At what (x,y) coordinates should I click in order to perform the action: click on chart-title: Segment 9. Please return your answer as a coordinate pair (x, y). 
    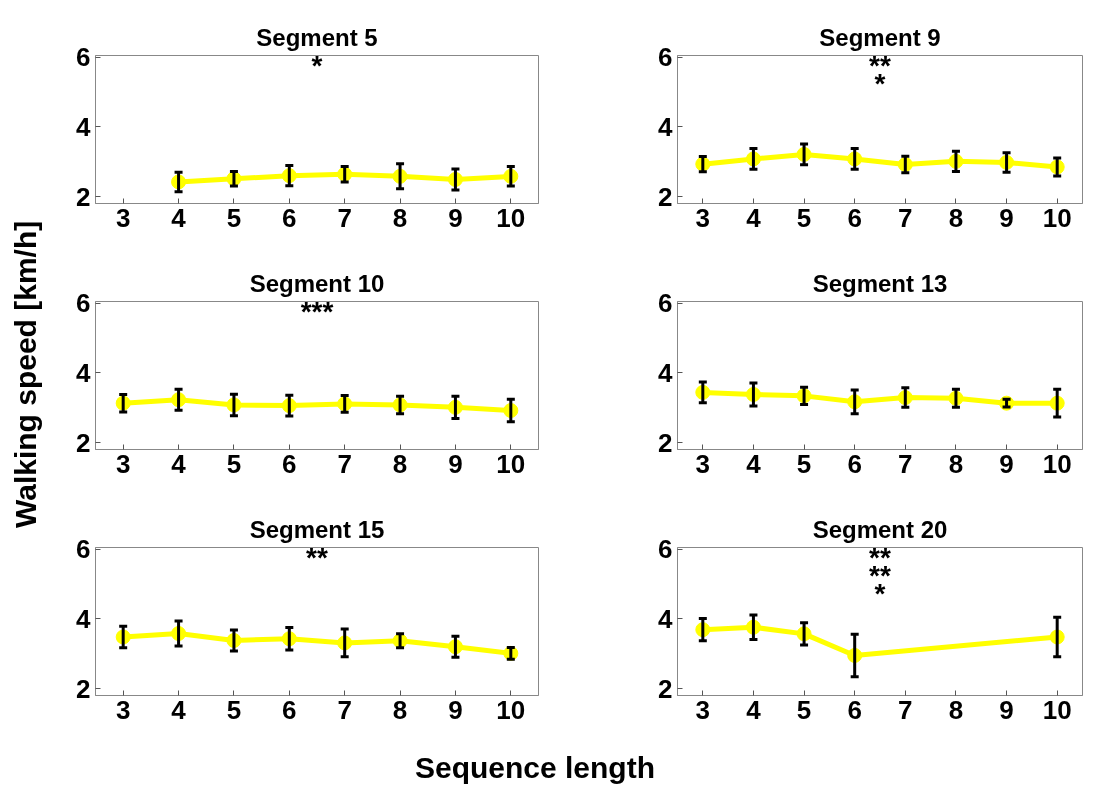
    Looking at the image, I should click on (880, 37).